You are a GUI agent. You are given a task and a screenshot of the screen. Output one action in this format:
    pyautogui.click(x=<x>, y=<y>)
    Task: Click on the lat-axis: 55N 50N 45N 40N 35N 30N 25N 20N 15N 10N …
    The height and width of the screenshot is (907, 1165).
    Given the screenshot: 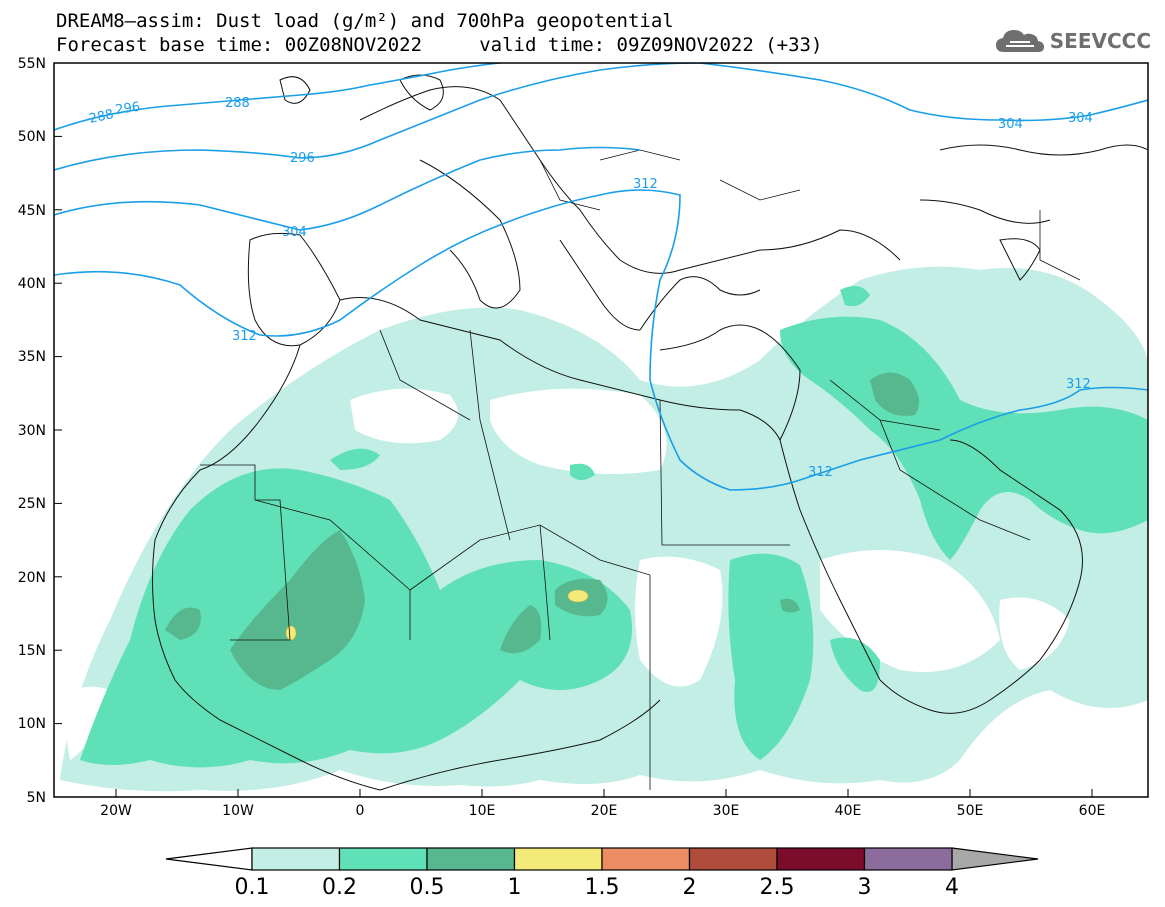 What is the action you would take?
    pyautogui.click(x=40, y=431)
    